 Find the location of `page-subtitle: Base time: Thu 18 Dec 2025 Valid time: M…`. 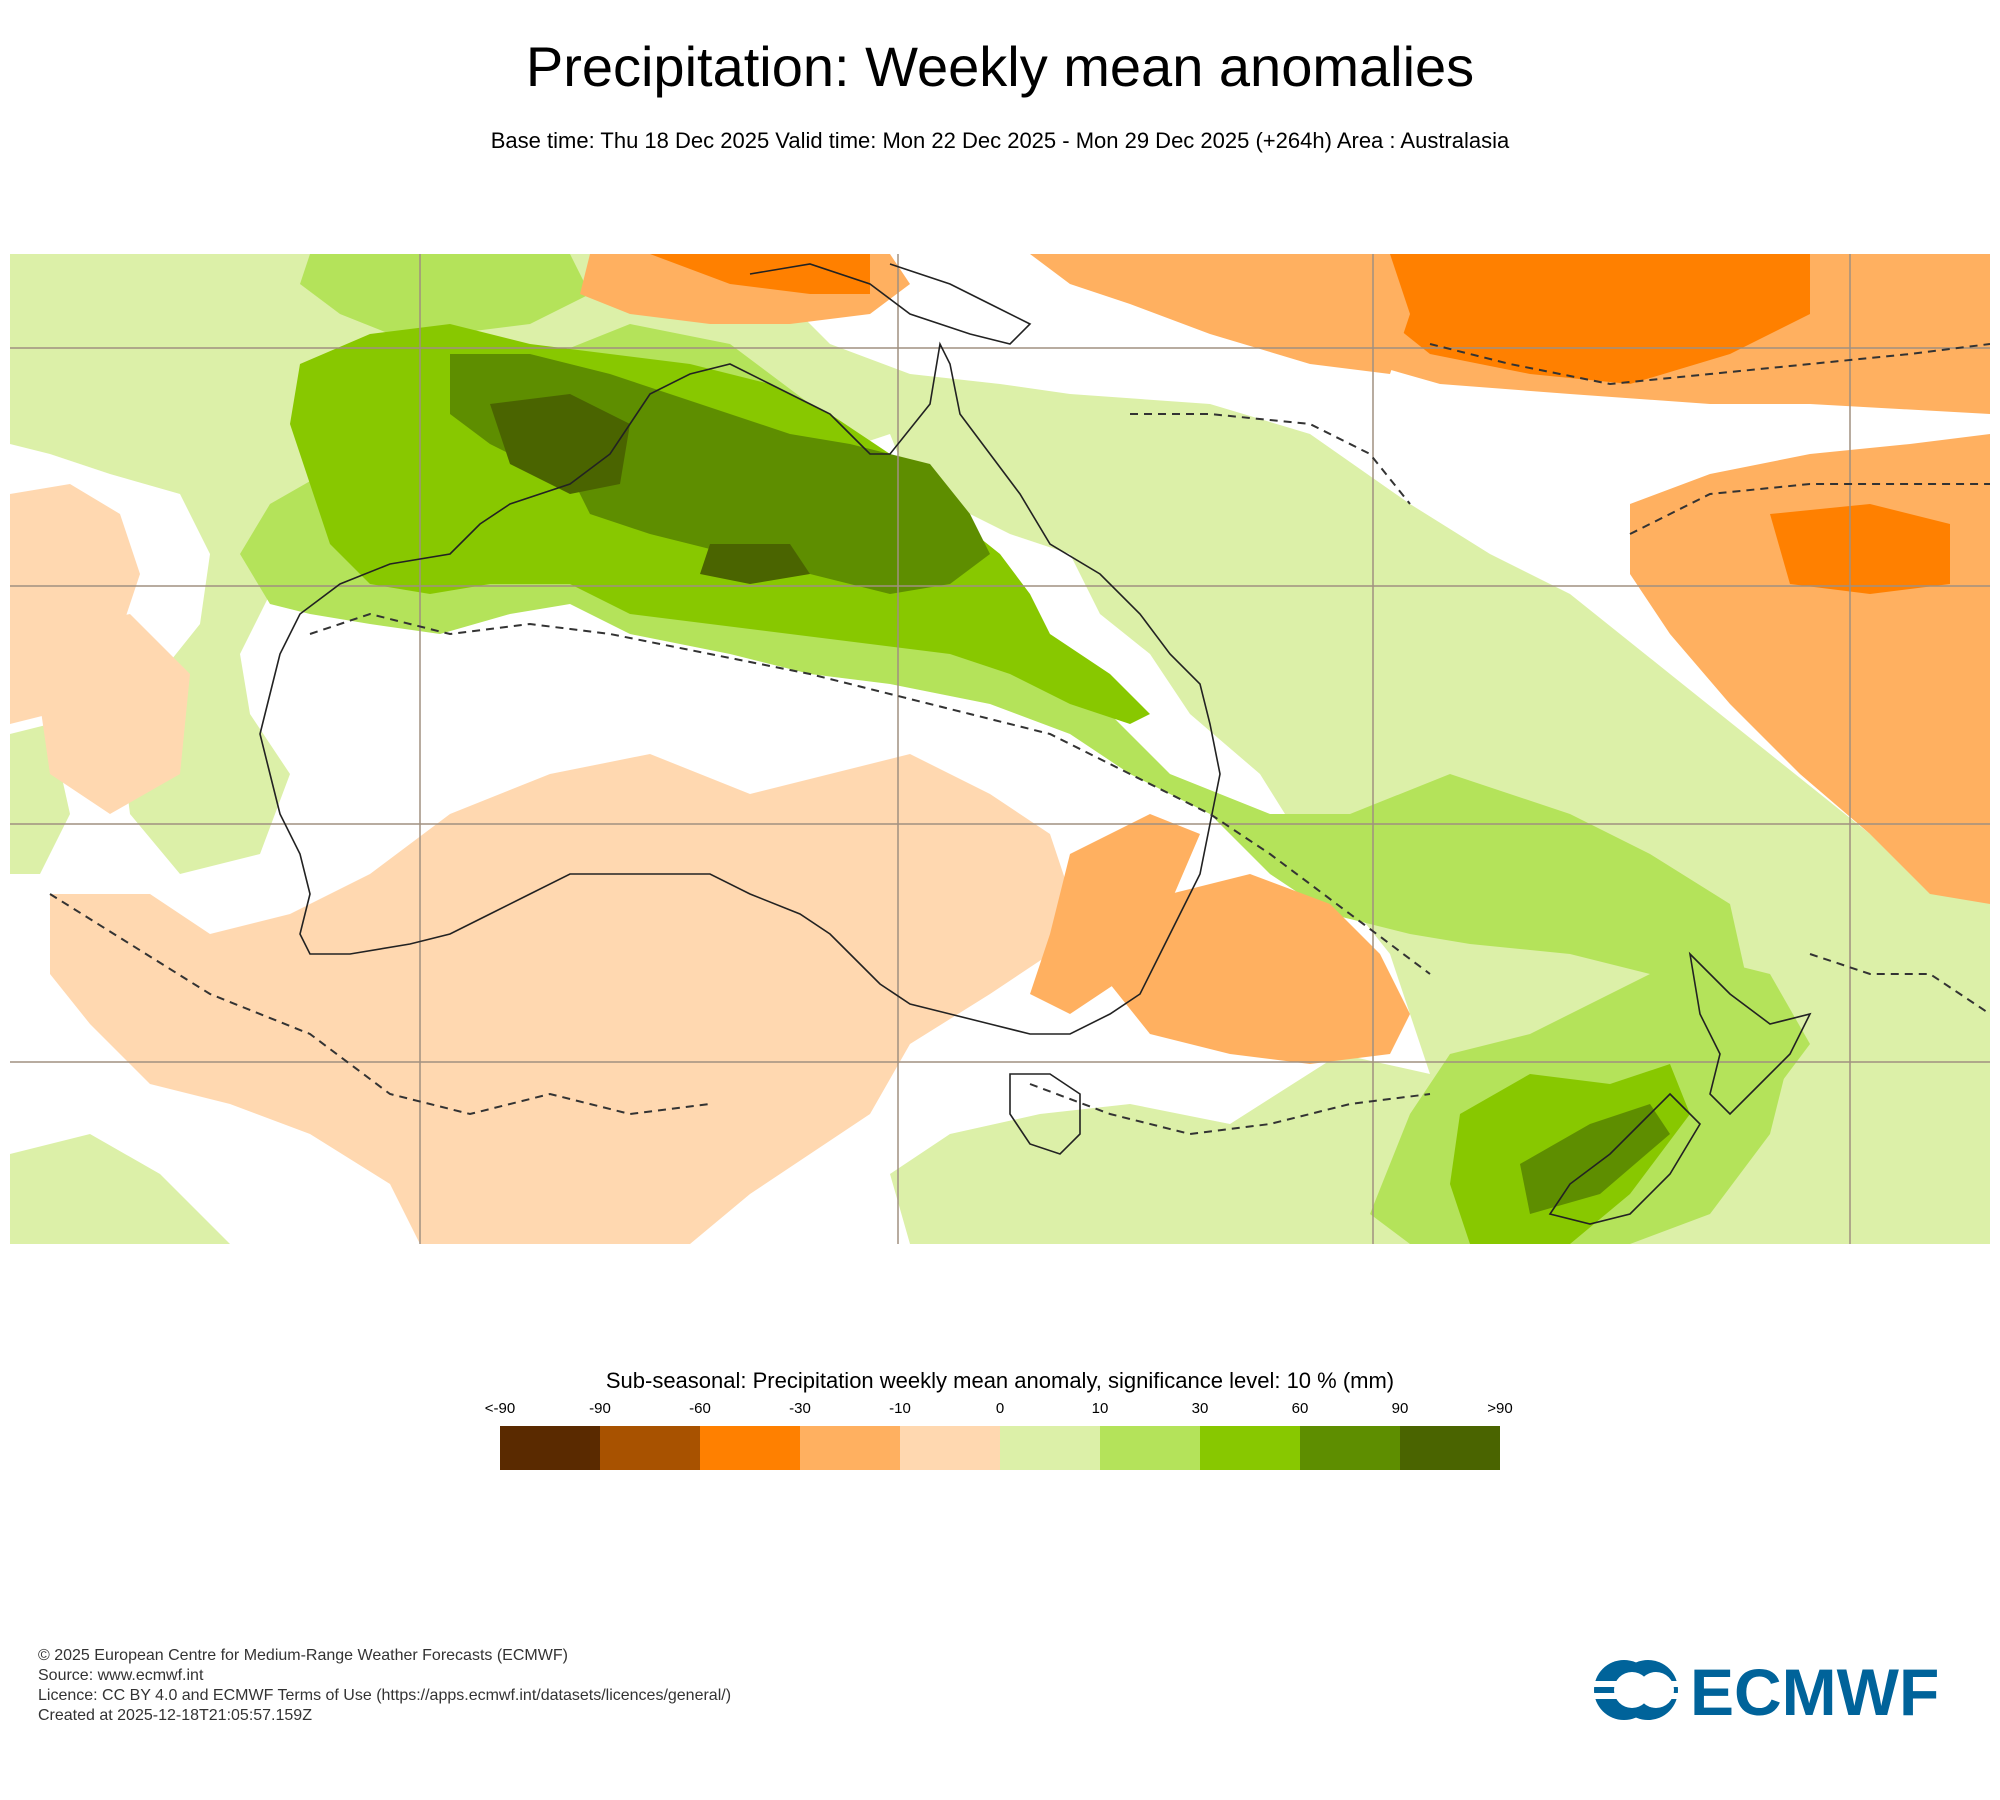

page-subtitle: Base time: Thu 18 Dec 2025 Valid time: M… is located at coordinates (1000, 140).